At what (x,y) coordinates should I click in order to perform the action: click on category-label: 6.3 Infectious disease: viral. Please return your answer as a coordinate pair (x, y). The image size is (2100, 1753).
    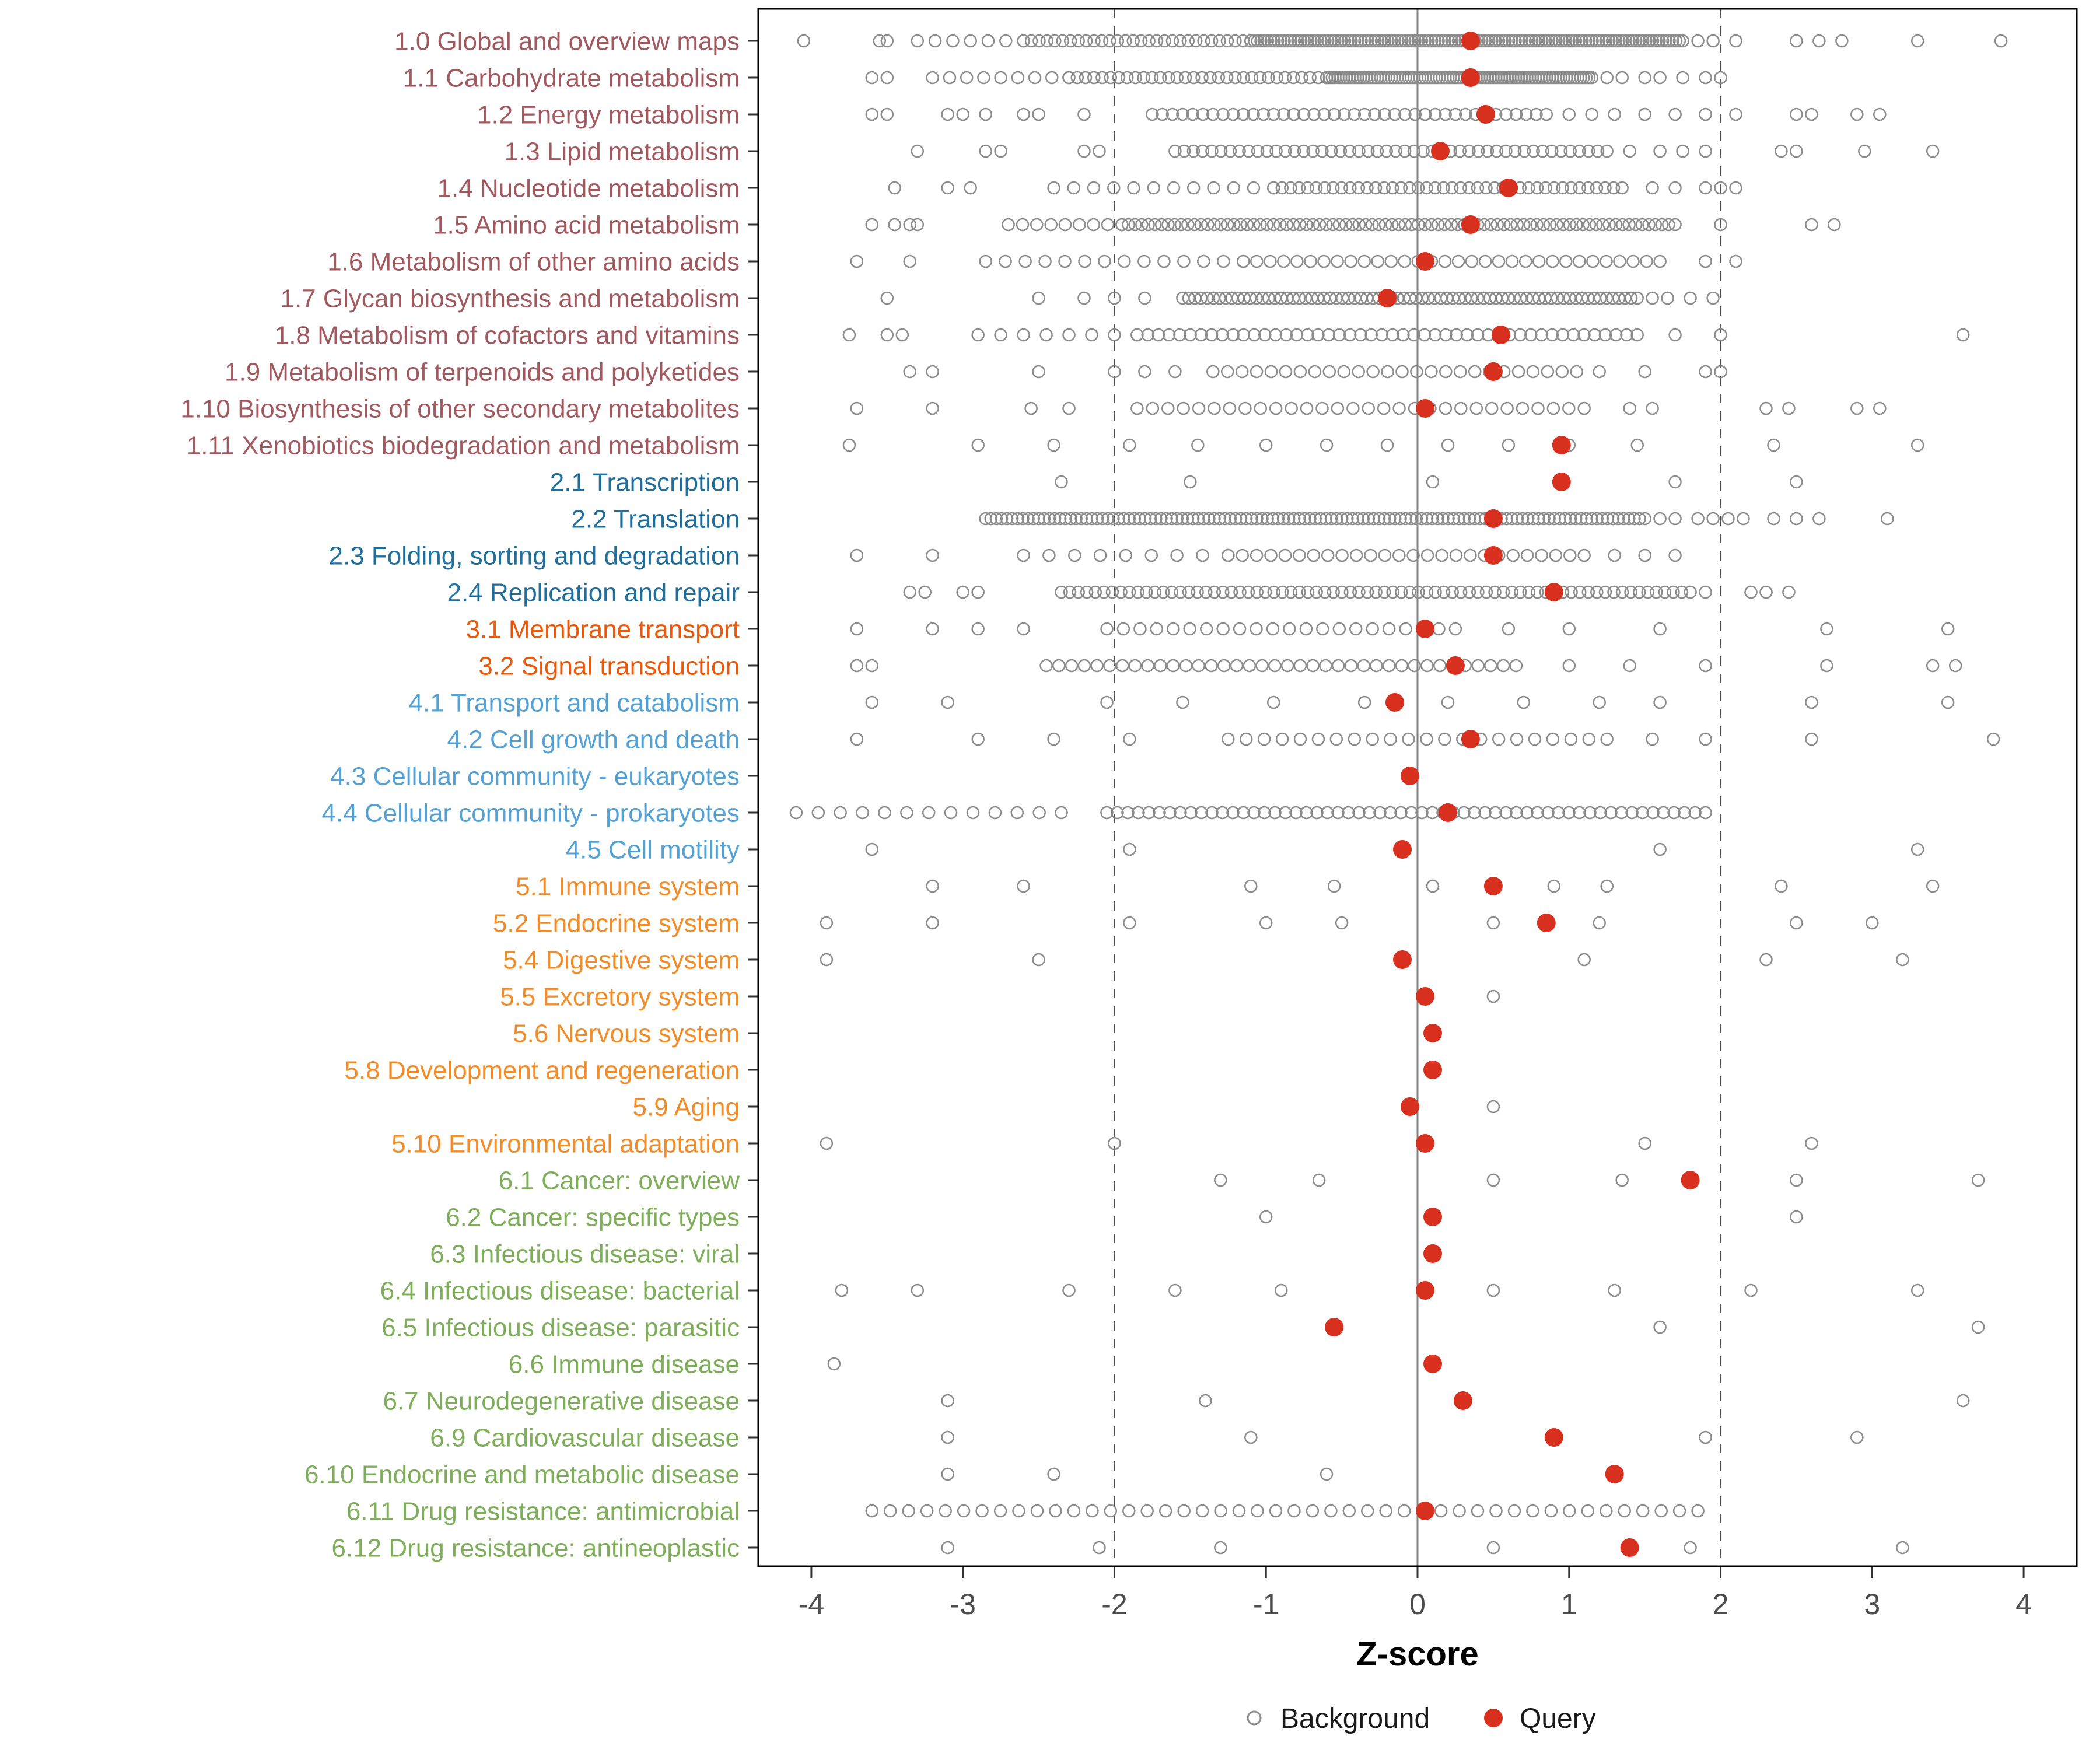
    Looking at the image, I should click on (585, 1254).